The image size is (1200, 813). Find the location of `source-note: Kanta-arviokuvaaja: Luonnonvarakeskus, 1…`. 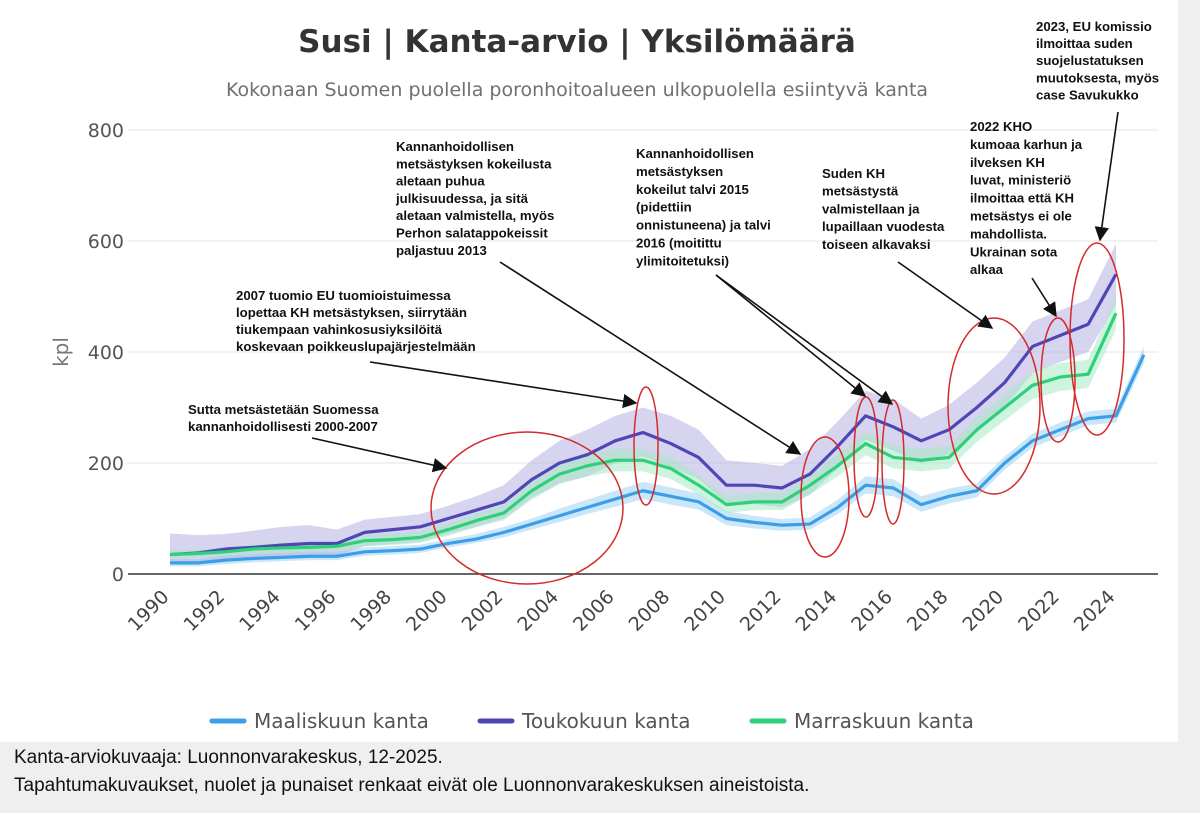

source-note: Kanta-arviokuvaaja: Luonnonvarakeskus, 1… is located at coordinates (599, 772).